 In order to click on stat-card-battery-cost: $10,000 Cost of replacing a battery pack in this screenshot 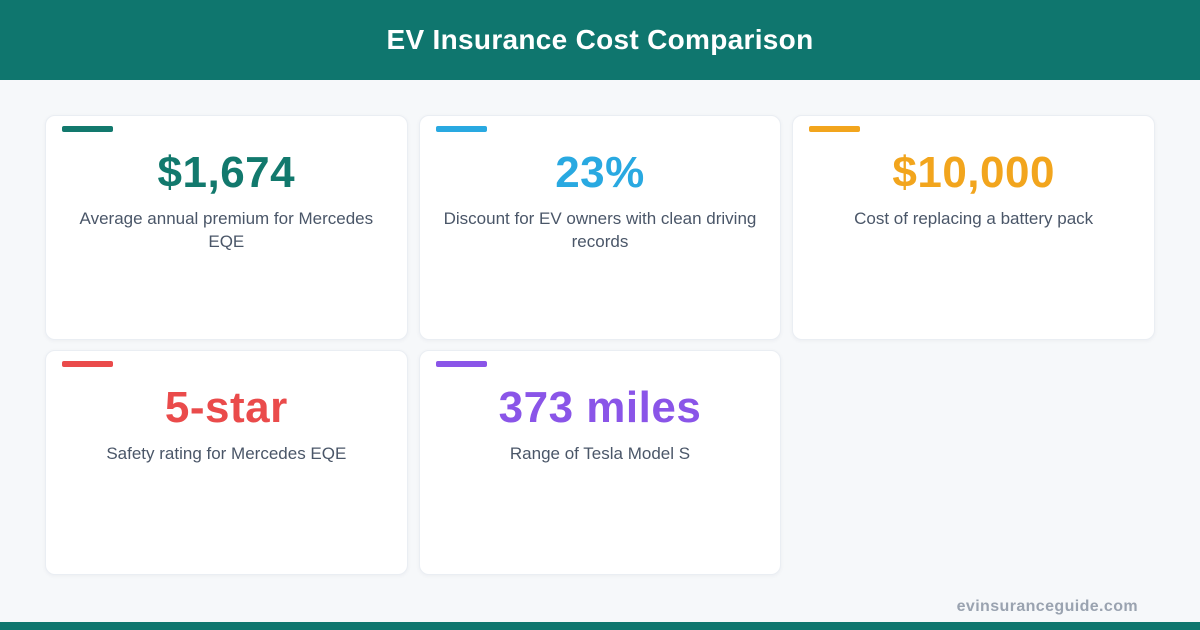, I will do `click(973, 227)`.